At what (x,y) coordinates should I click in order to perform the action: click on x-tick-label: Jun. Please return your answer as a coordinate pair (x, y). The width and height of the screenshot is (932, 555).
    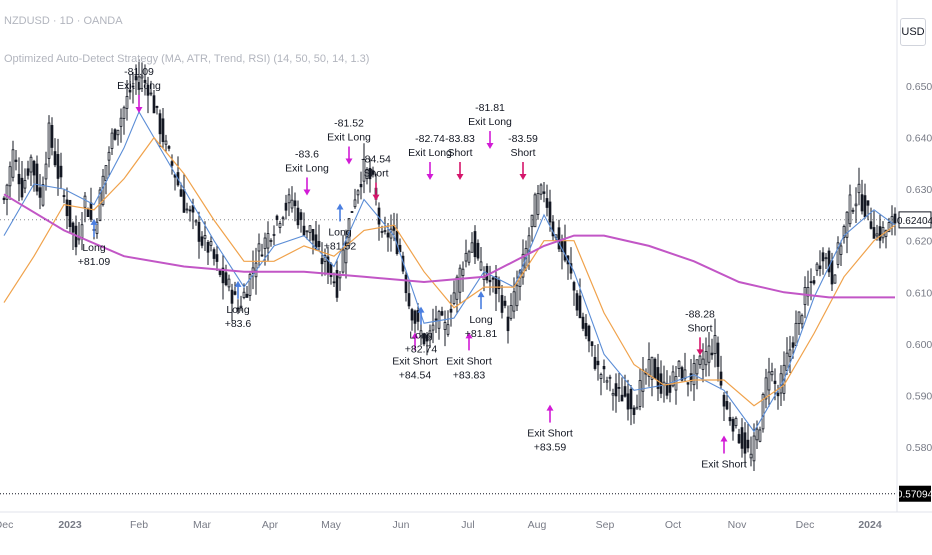
    Looking at the image, I should click on (401, 525).